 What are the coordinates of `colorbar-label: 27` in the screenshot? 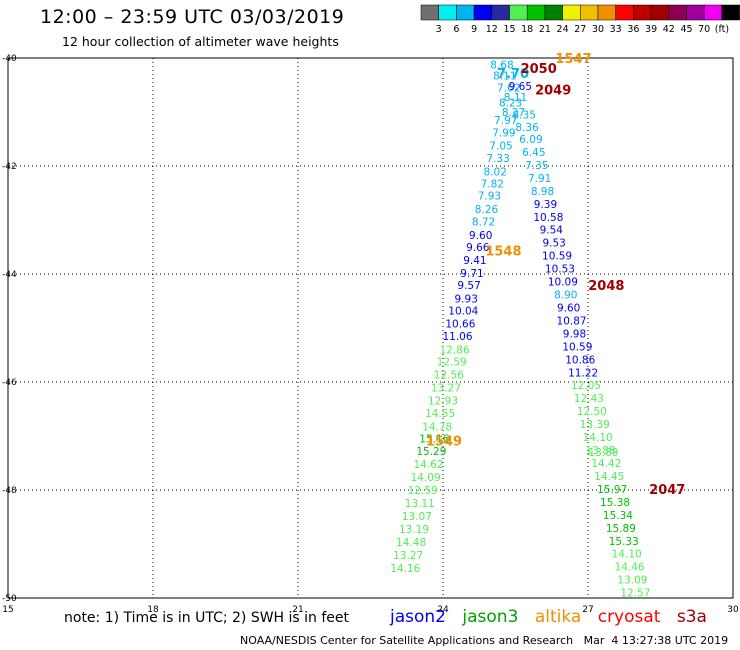 It's located at (580, 29).